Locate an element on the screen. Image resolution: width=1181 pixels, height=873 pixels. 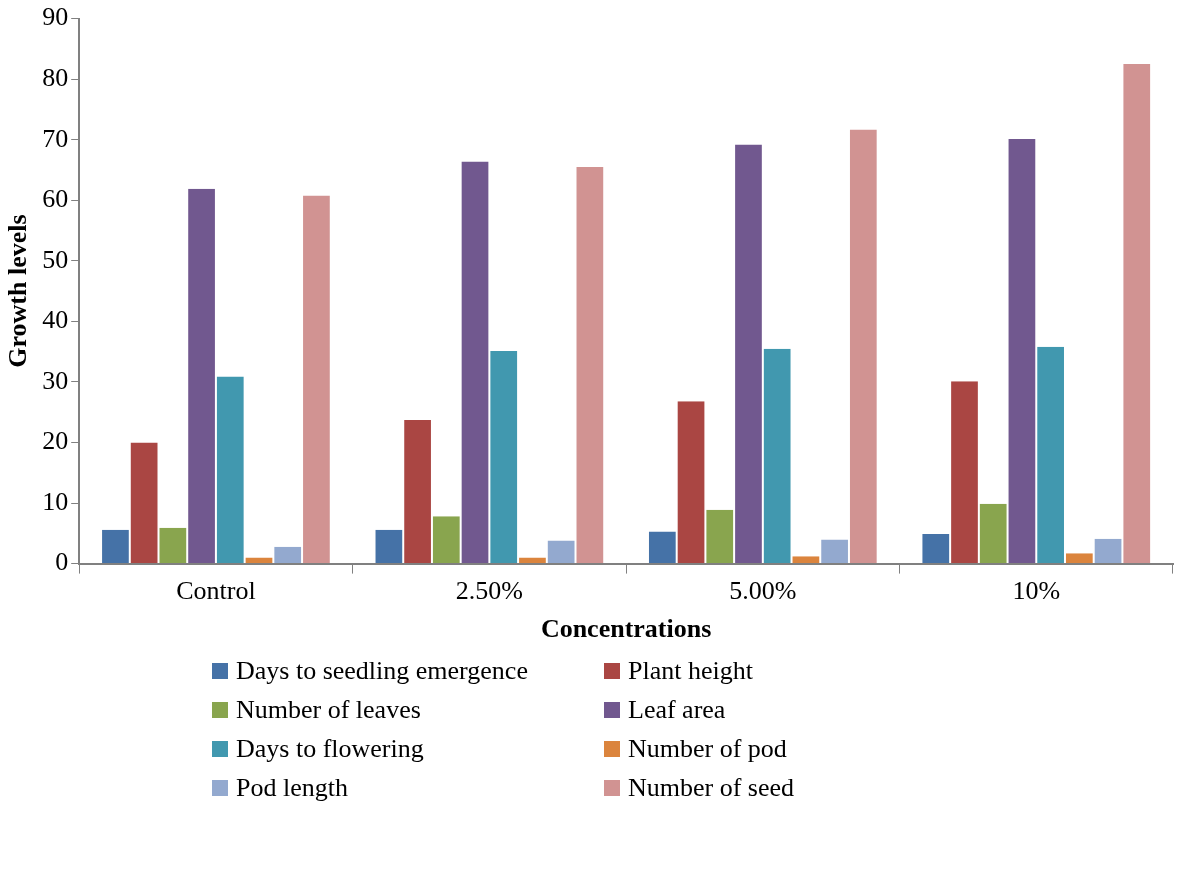
x-axis-title: Concentrations is located at coordinates (626, 629).